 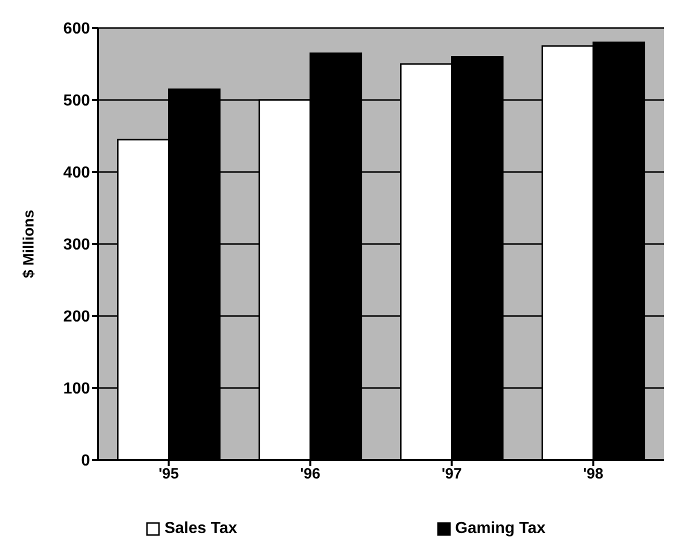 I want to click on y-tick-label: 500, so click(x=76, y=101).